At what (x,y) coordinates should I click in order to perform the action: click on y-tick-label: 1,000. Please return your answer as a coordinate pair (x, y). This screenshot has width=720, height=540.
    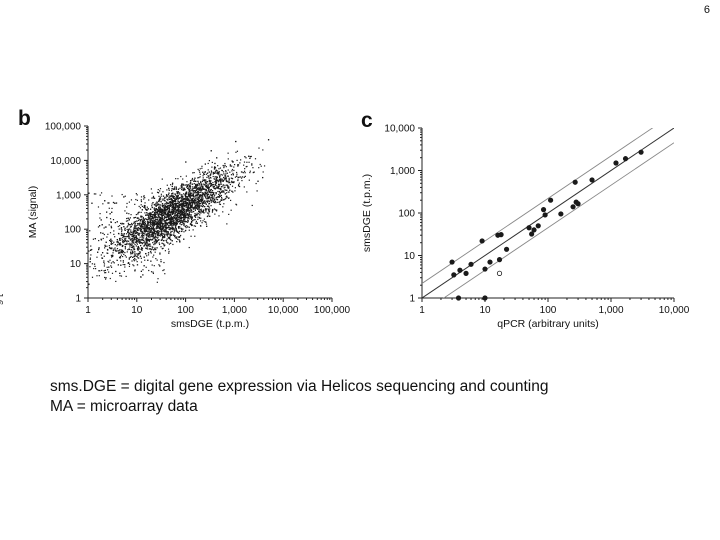
    Looking at the image, I should click on (68, 195).